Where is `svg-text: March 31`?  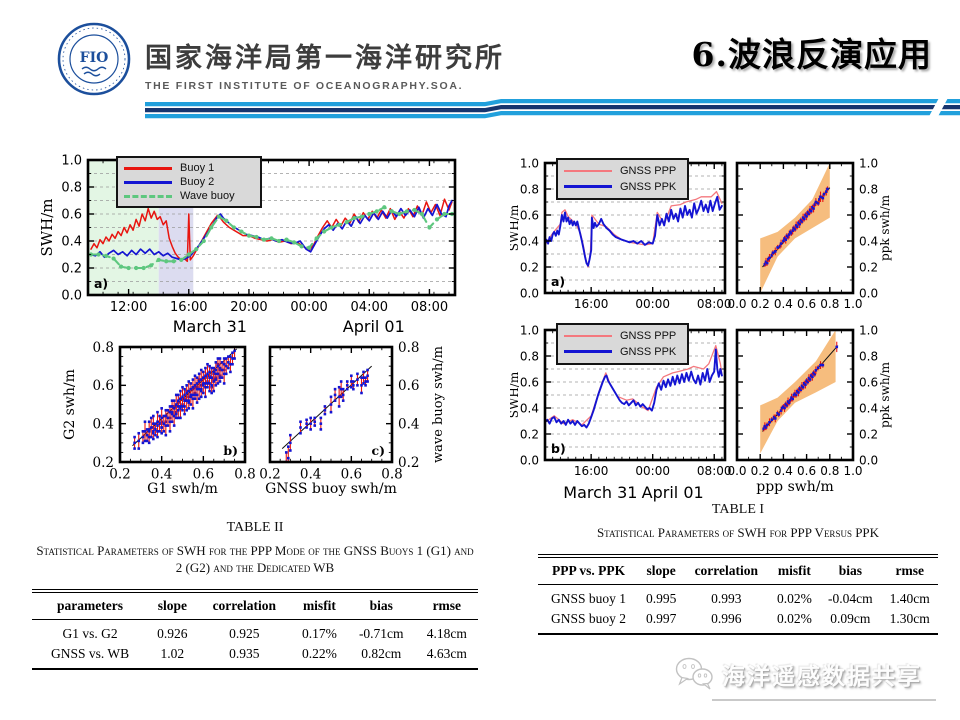
svg-text: March 31 is located at coordinates (210, 326).